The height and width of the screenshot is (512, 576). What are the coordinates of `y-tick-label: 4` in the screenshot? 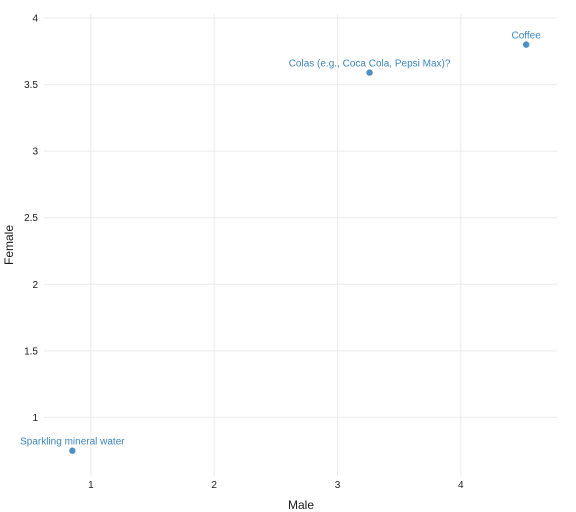 It's located at (35, 18).